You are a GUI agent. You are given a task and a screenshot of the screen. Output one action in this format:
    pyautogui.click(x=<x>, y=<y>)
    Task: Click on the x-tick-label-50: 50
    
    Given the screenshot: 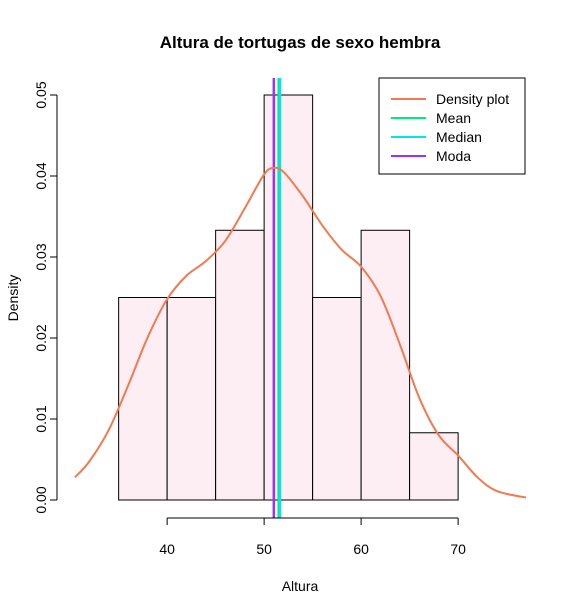 What is the action you would take?
    pyautogui.click(x=264, y=549)
    